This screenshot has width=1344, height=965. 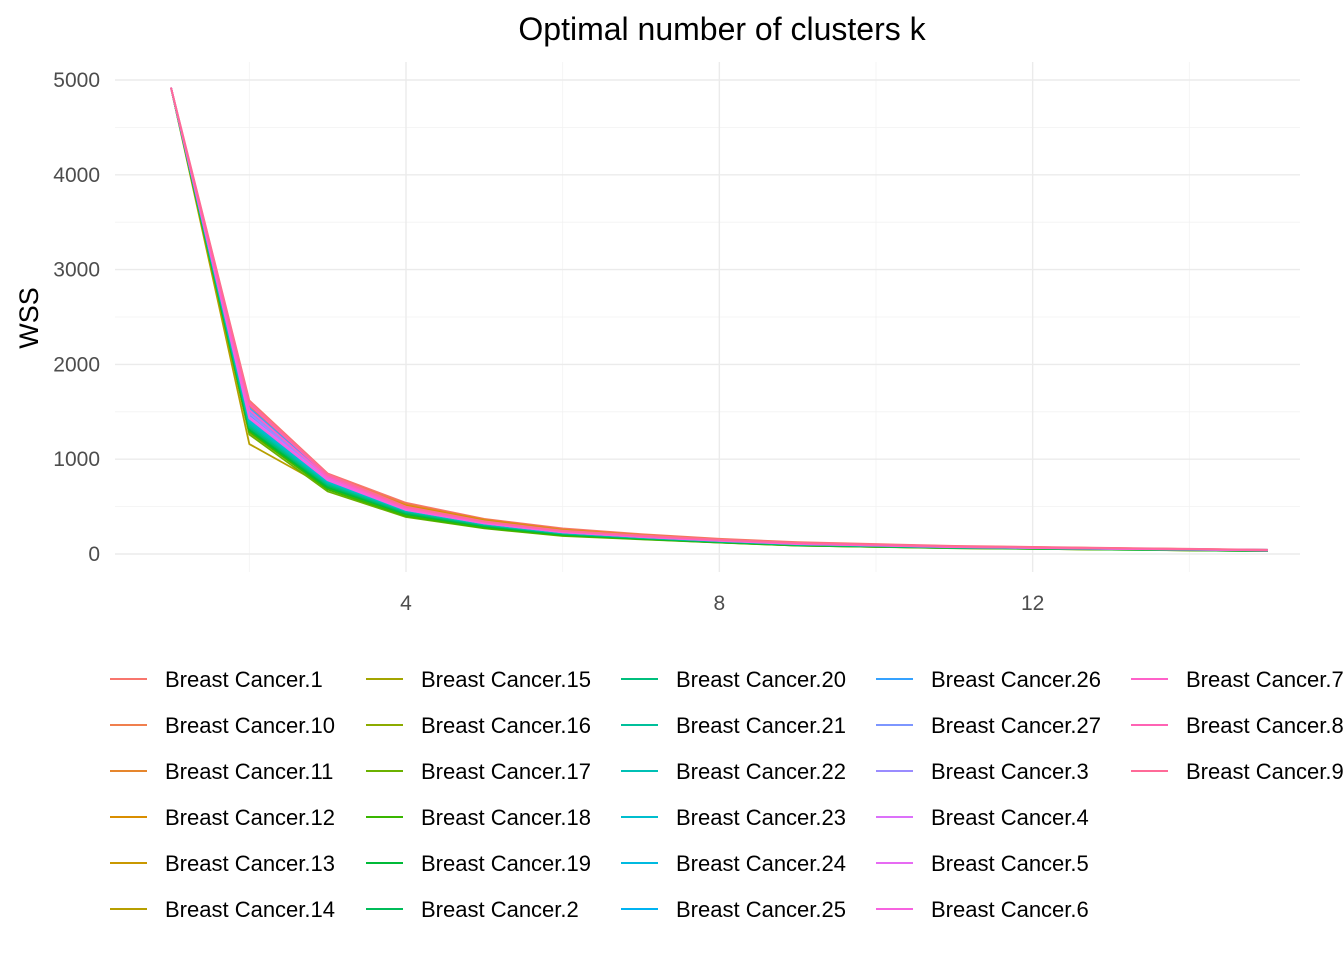 I want to click on y-tick-label: 0, so click(x=94, y=554).